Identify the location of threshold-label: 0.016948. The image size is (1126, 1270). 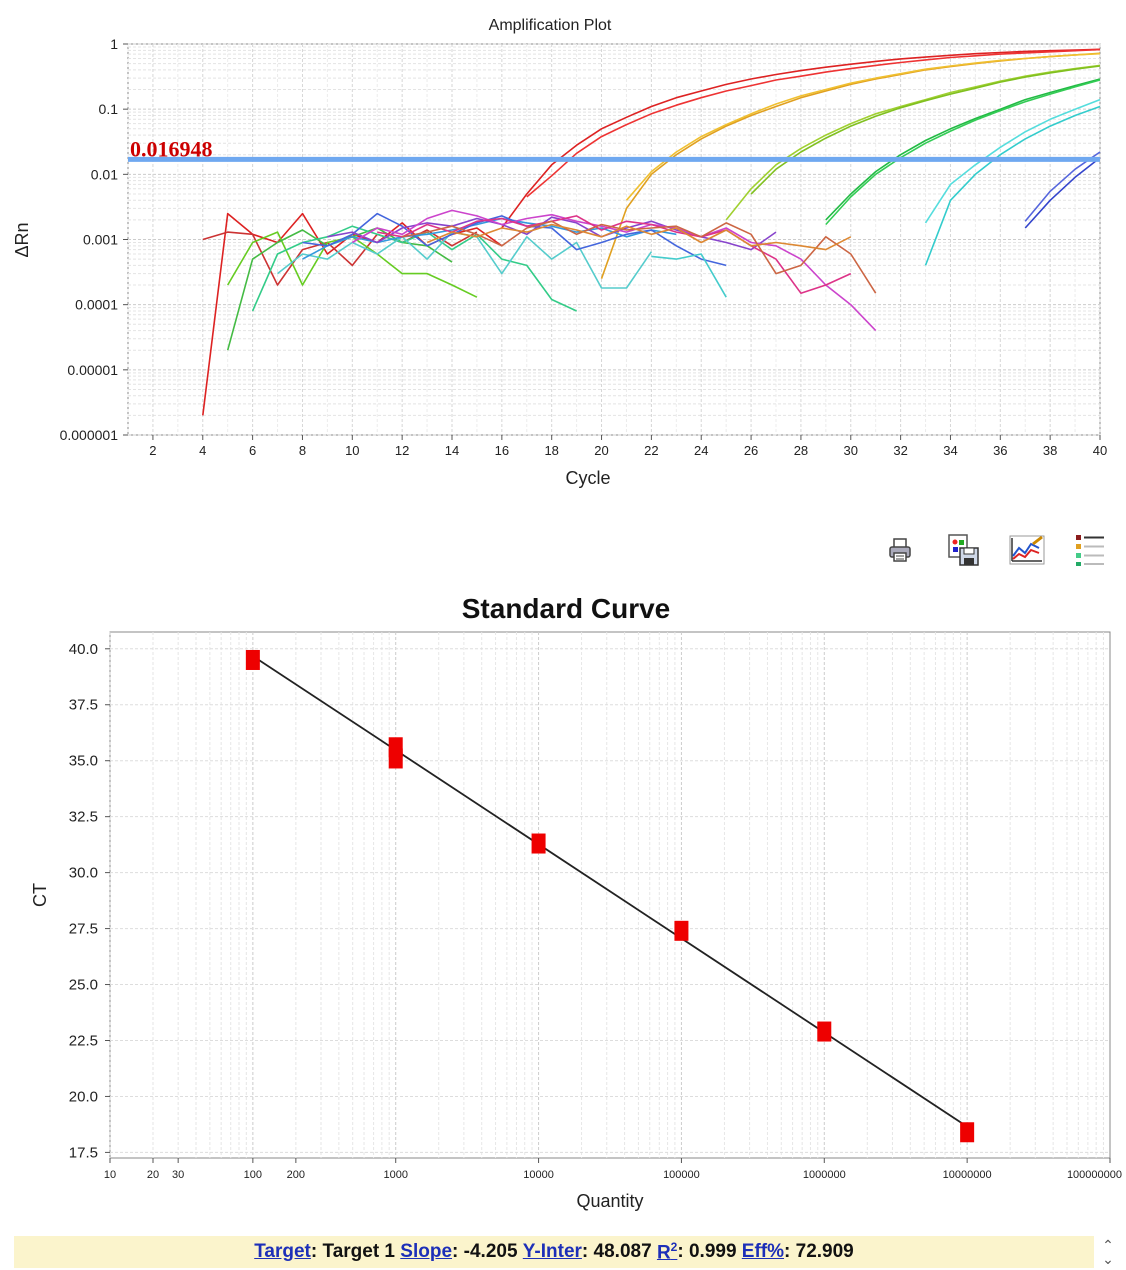
(171, 148).